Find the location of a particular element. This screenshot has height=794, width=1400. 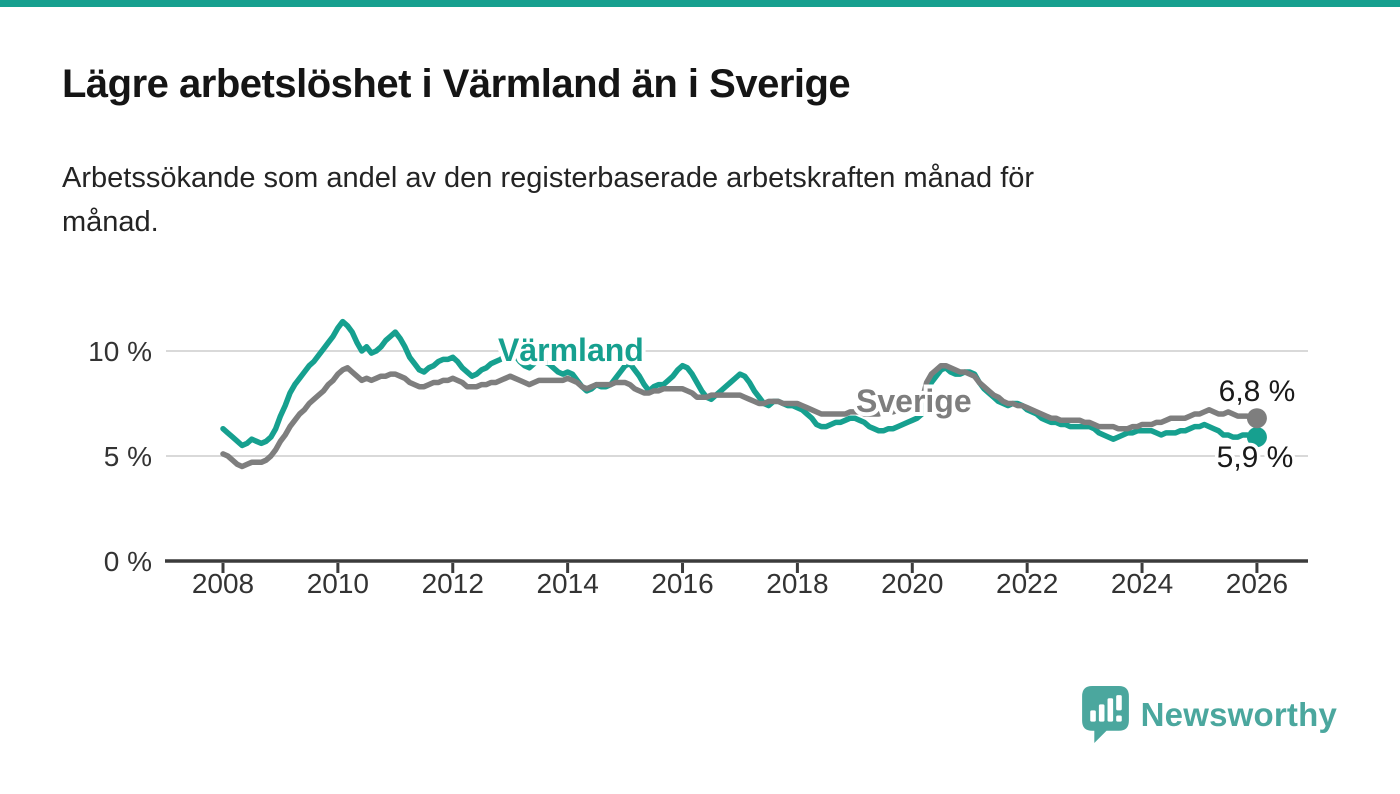

sverige-series-label: Sverige is located at coordinates (914, 401).